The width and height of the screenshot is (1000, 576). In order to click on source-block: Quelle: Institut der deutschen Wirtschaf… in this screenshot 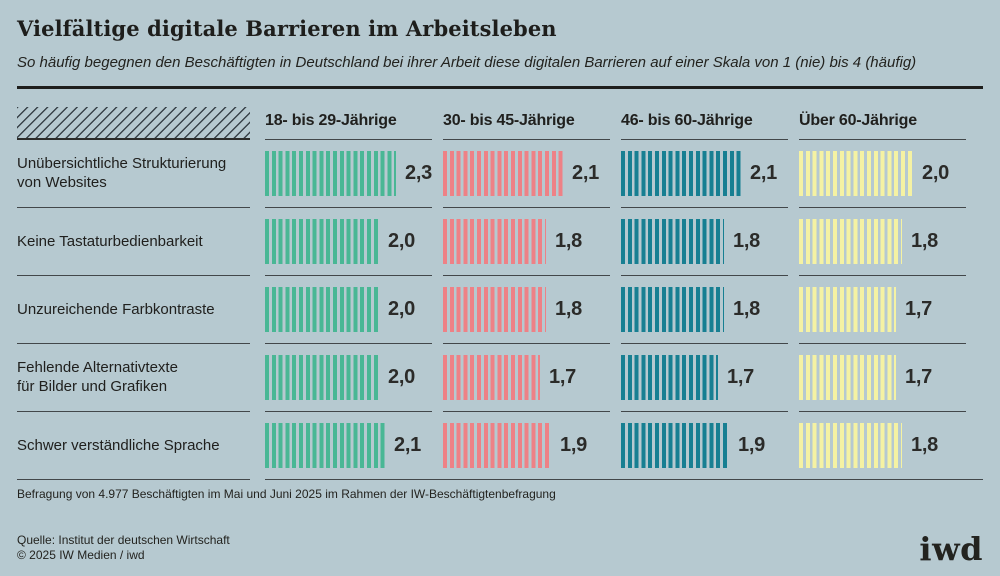, I will do `click(123, 548)`.